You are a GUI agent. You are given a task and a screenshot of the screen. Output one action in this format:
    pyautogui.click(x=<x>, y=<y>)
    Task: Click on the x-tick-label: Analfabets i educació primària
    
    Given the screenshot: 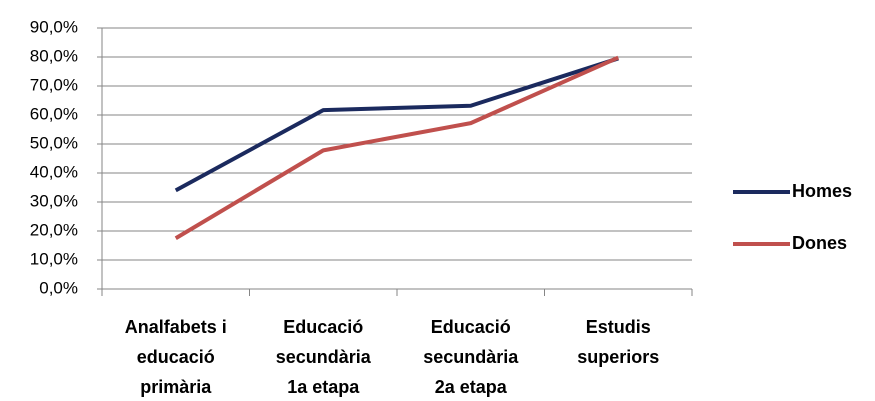 What is the action you would take?
    pyautogui.click(x=175, y=357)
    